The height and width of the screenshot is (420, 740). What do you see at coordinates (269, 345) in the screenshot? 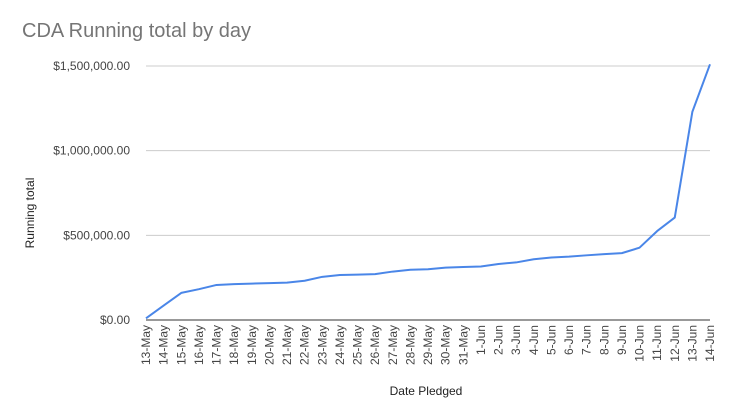
I see `x-tick-label: 20-May` at bounding box center [269, 345].